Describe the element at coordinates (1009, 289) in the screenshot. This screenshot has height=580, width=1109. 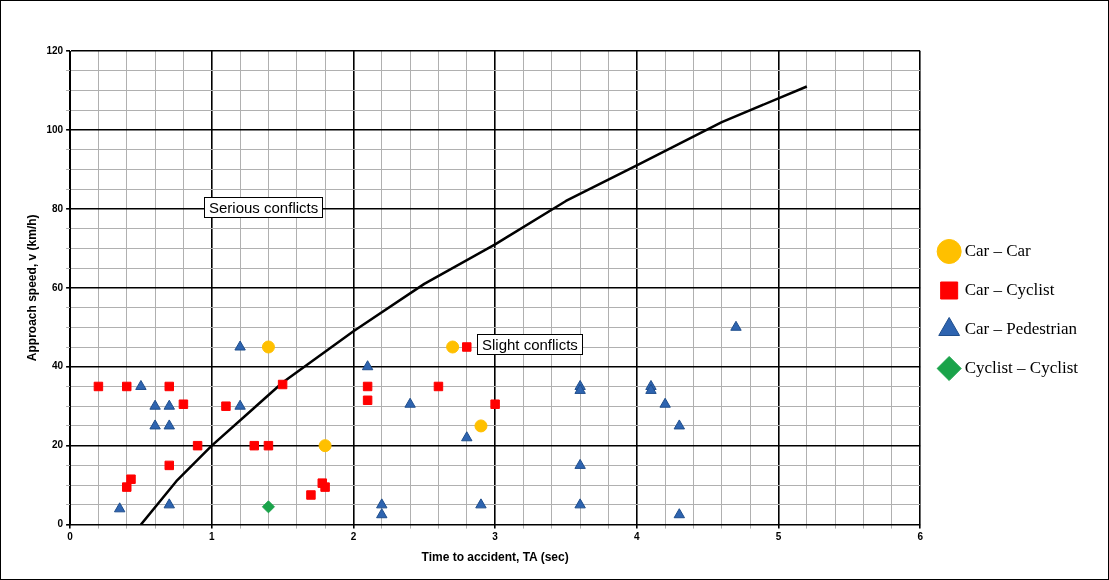
I see `legend-label: Car – Cyclist` at that location.